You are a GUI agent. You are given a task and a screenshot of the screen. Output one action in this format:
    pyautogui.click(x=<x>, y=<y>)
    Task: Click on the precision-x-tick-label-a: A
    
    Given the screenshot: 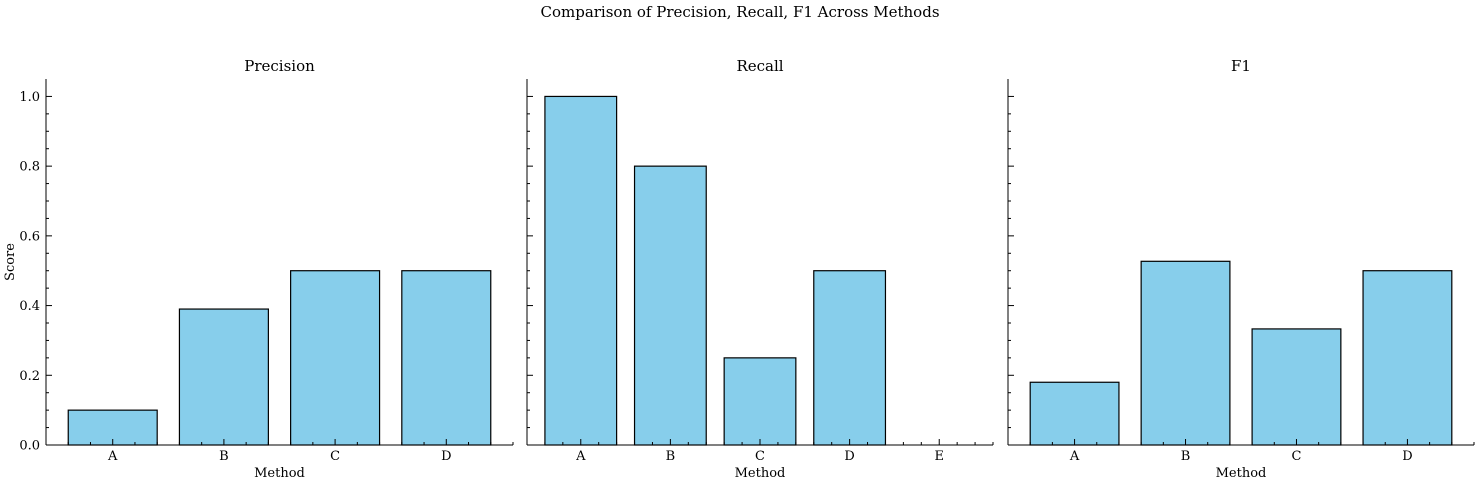 What is the action you would take?
    pyautogui.click(x=112, y=456)
    